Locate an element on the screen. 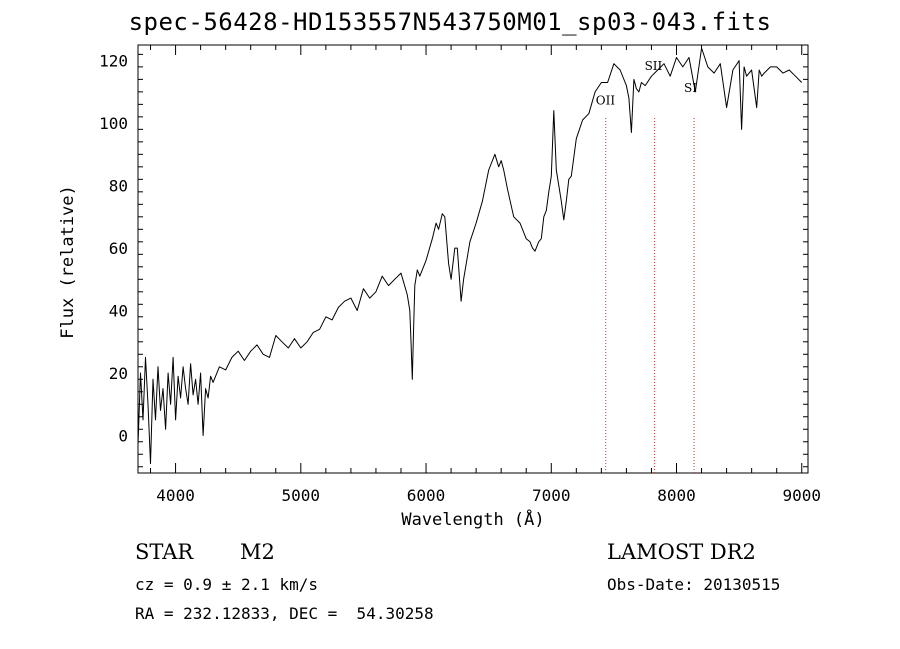  y-tick-label: 0 is located at coordinates (123, 436).